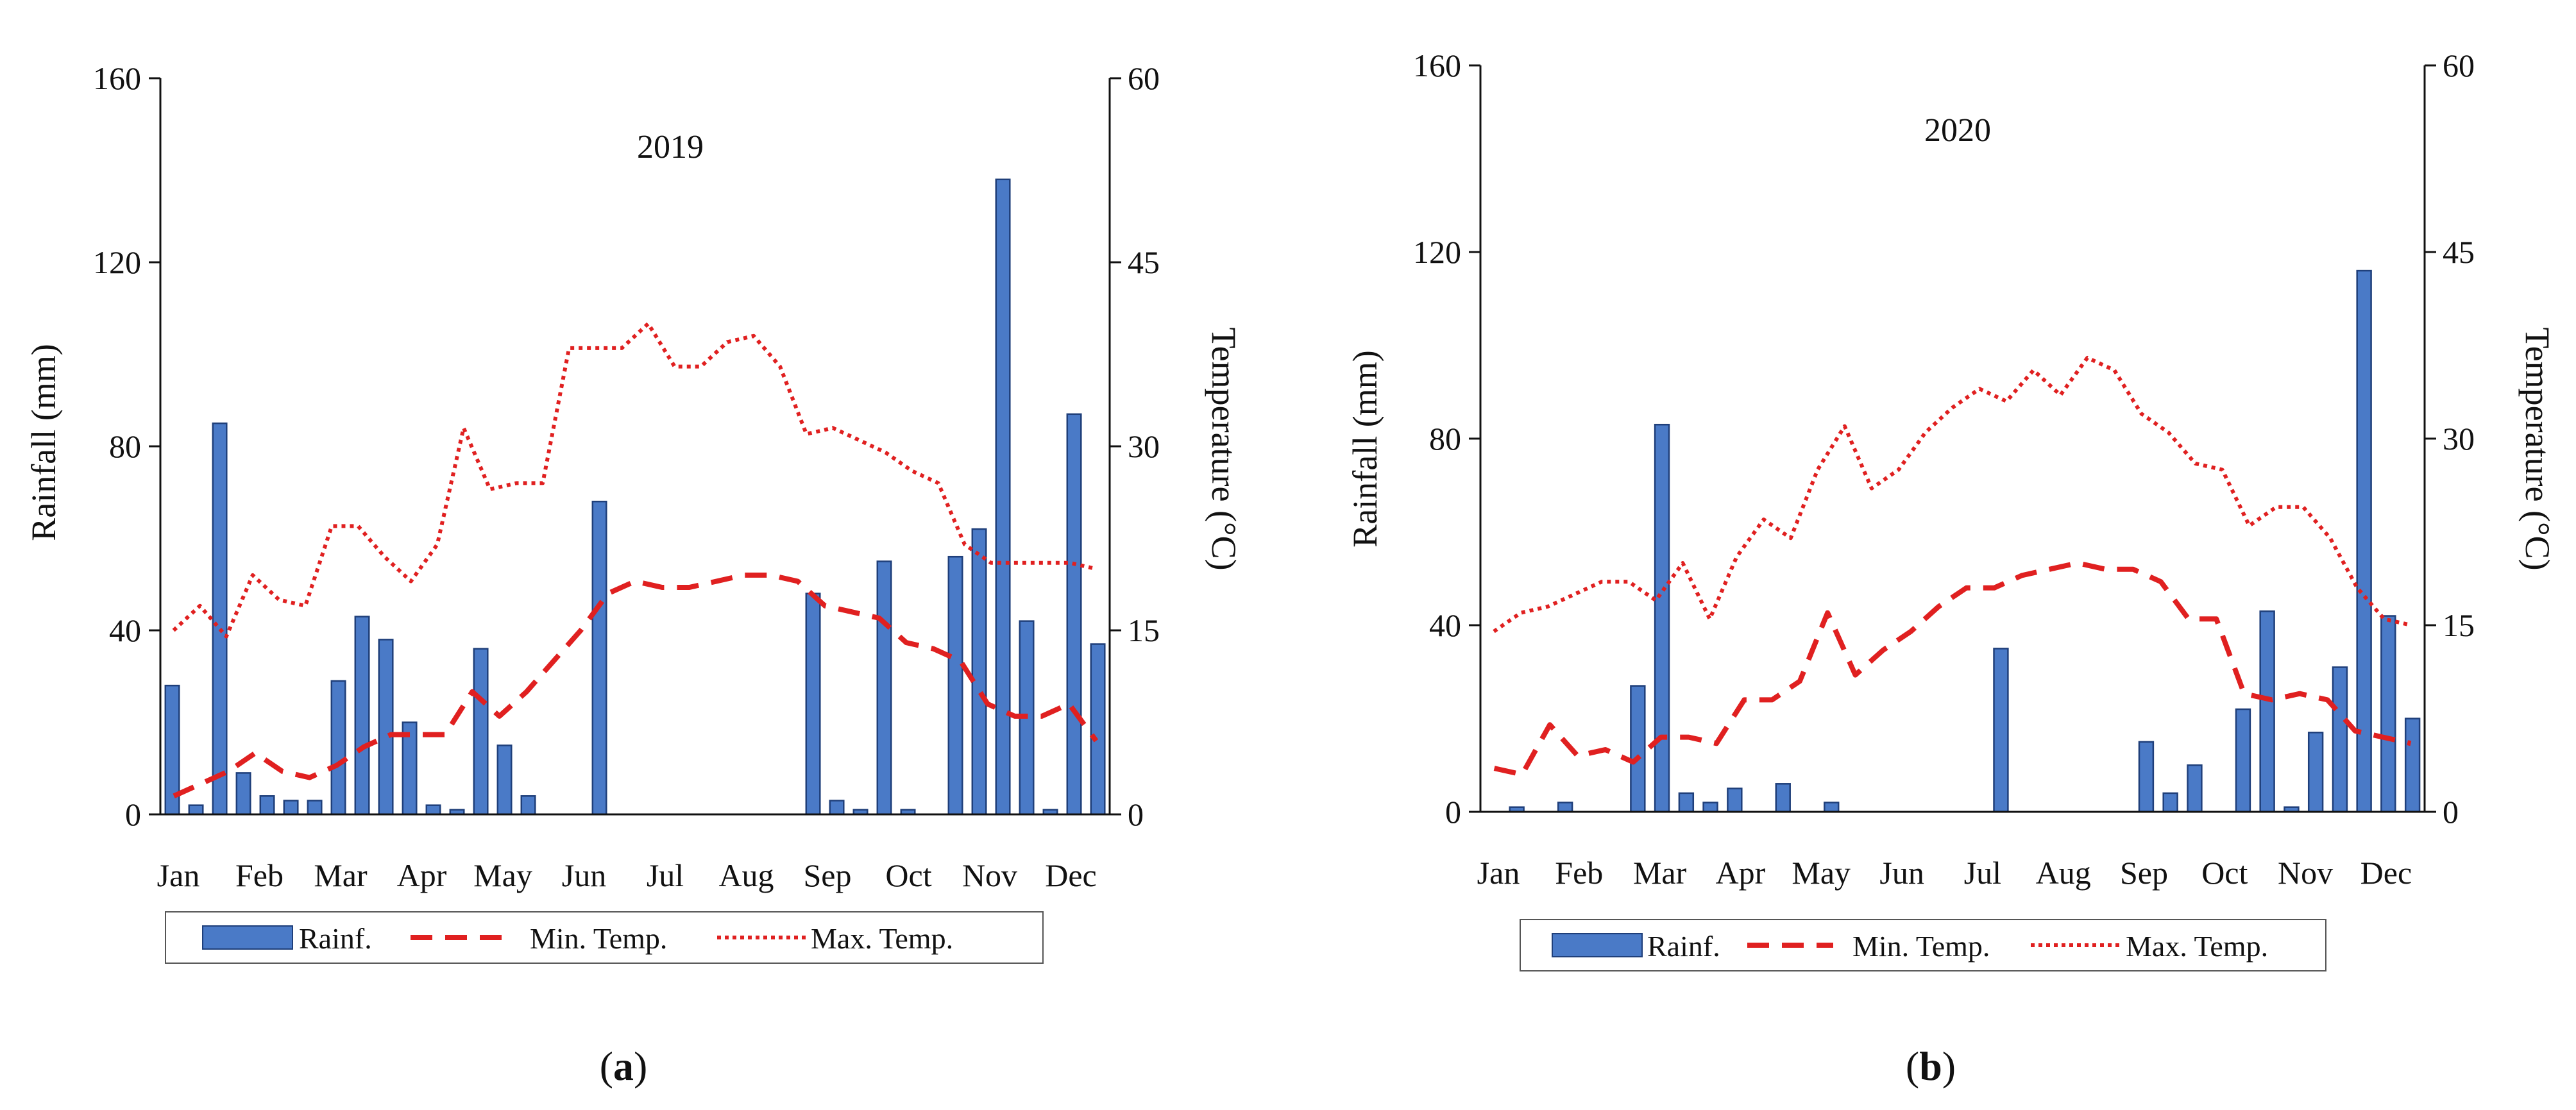 The image size is (2576, 1110). I want to click on temperature-lines, so click(1952, 566).